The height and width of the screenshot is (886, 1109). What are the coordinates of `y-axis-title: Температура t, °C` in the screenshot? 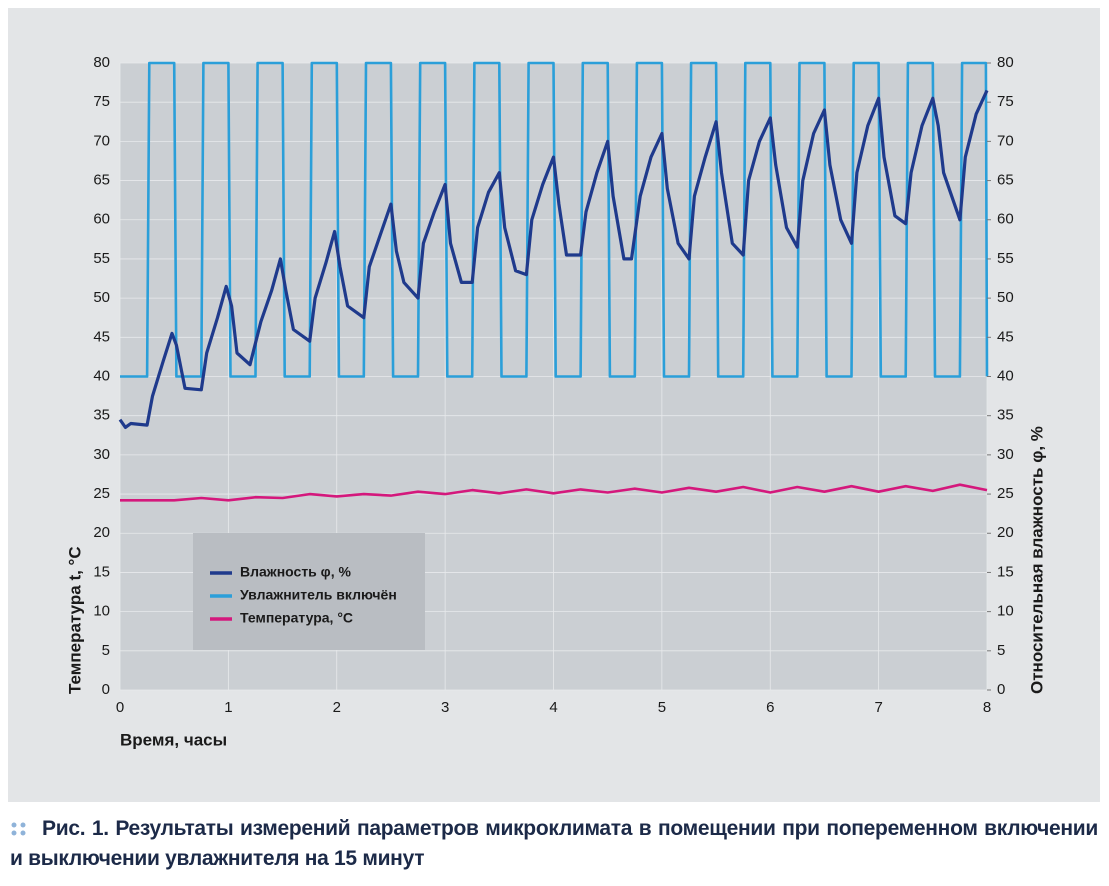 It's located at (74, 620).